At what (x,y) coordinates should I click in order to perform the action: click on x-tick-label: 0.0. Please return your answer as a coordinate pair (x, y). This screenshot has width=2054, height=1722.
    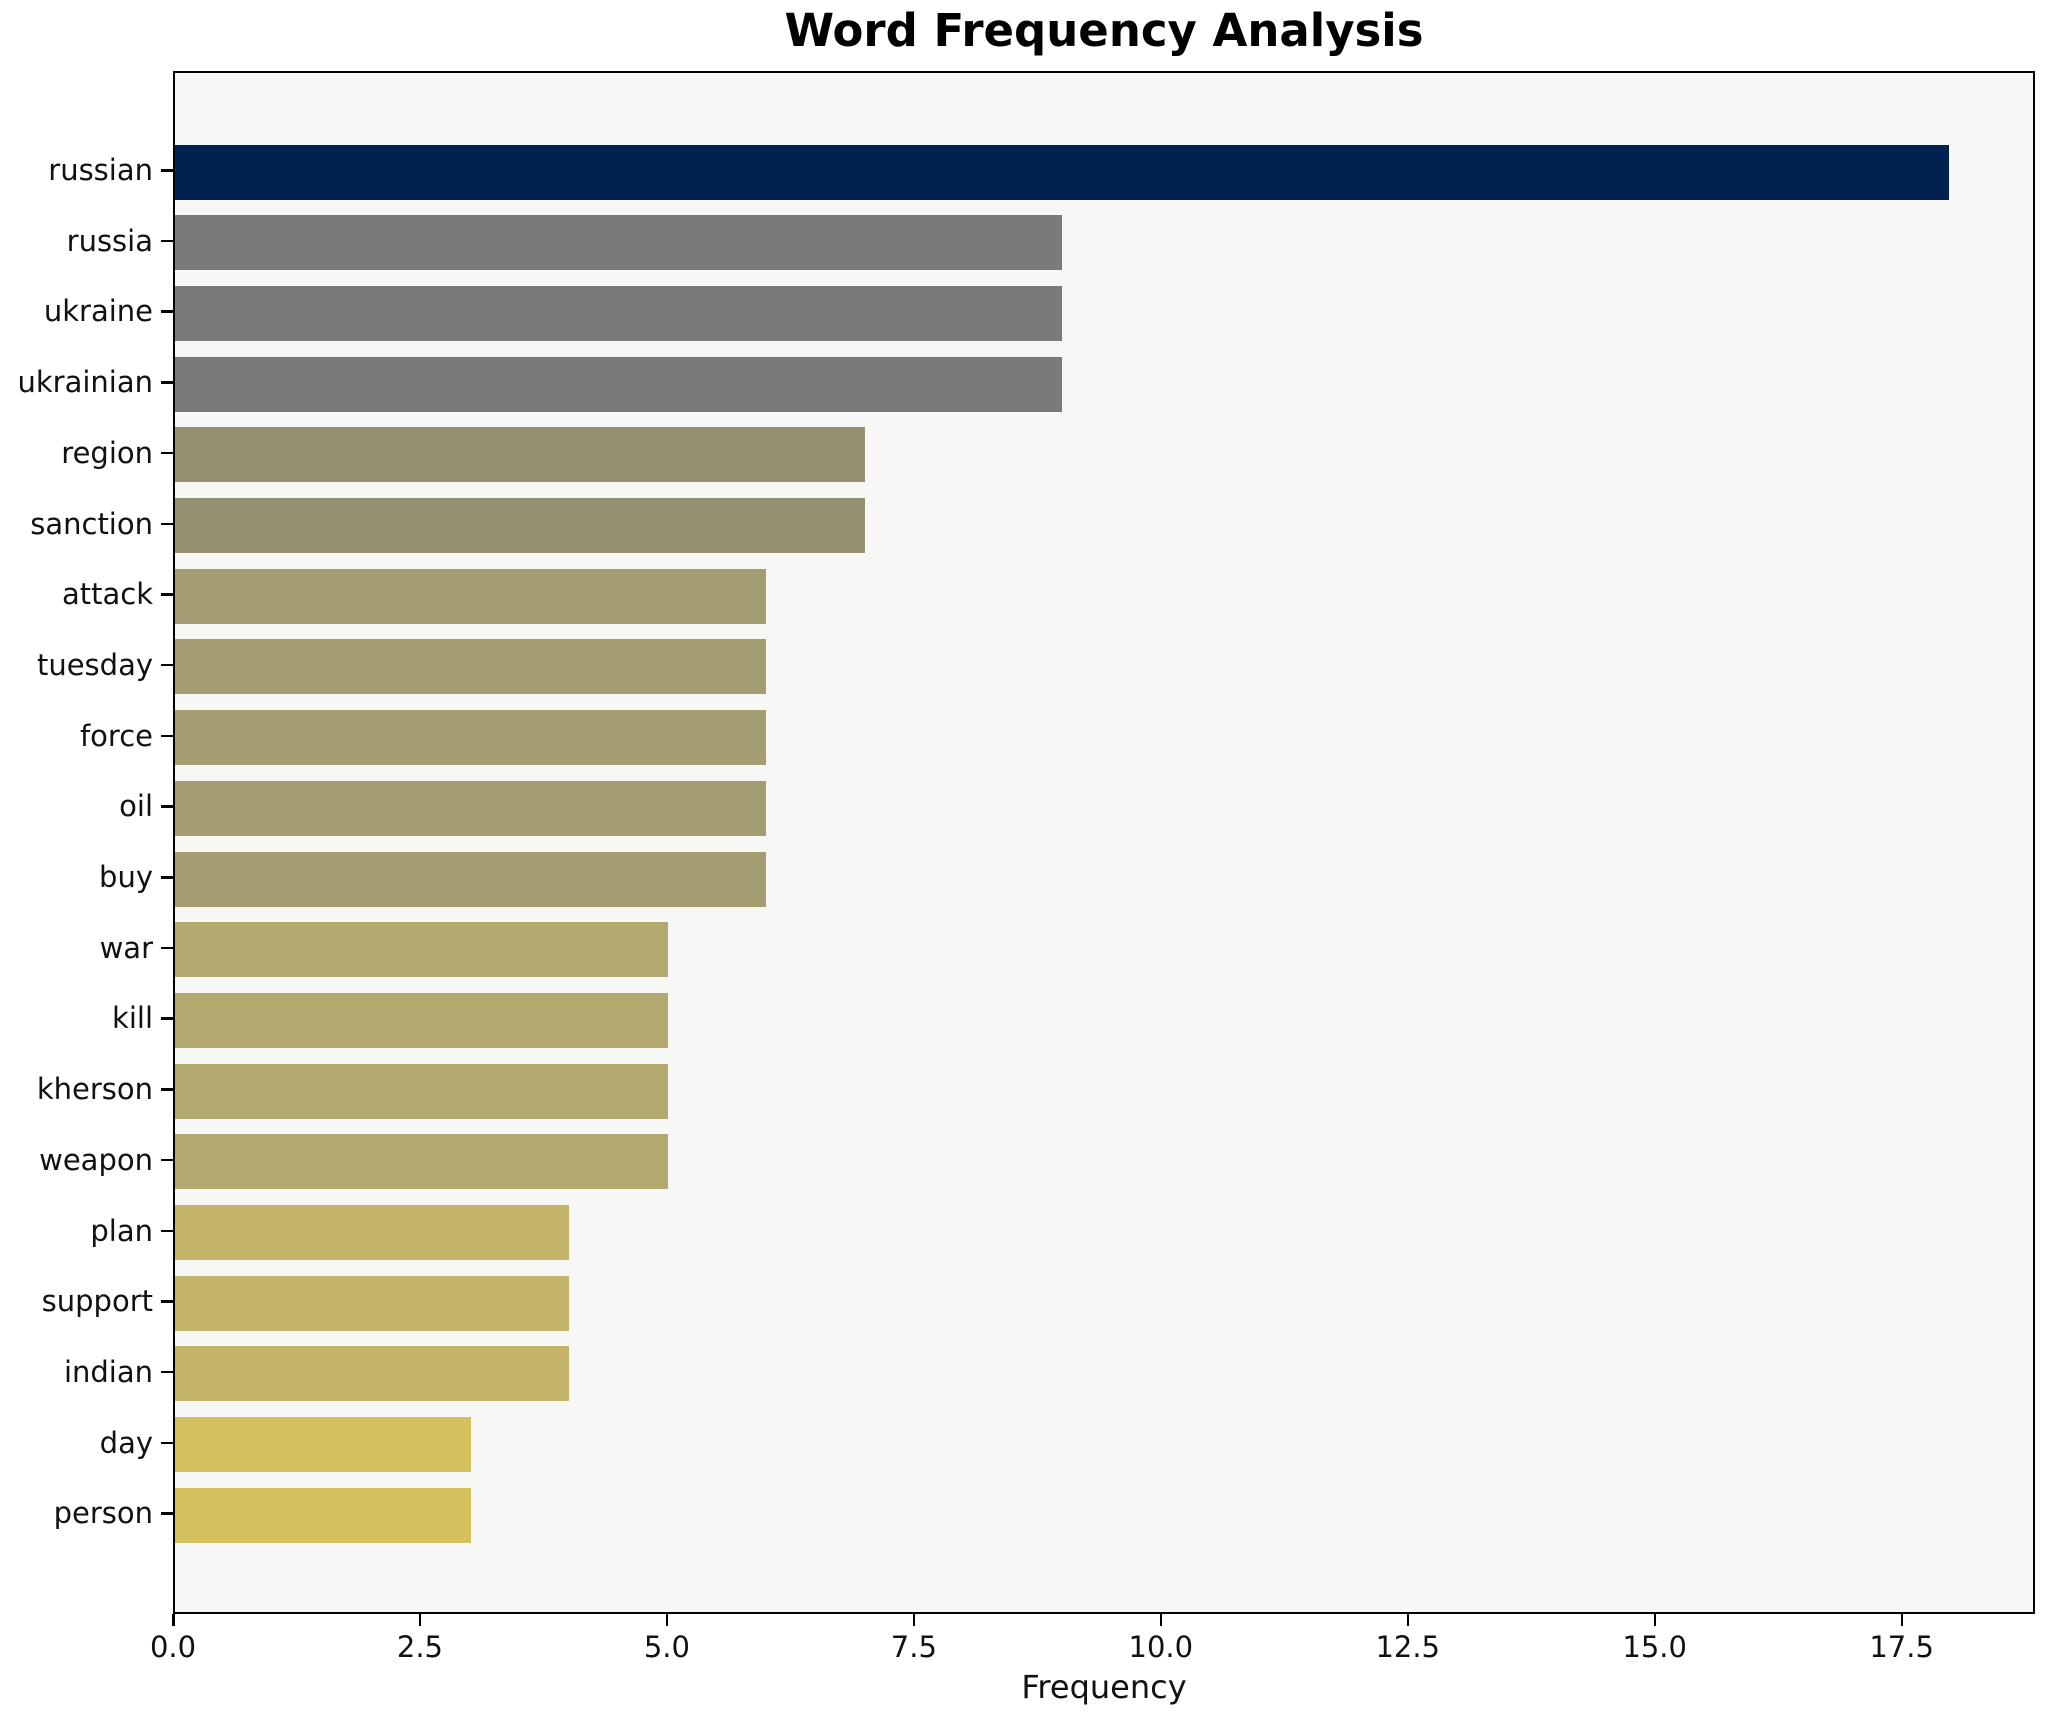
    Looking at the image, I should click on (173, 1647).